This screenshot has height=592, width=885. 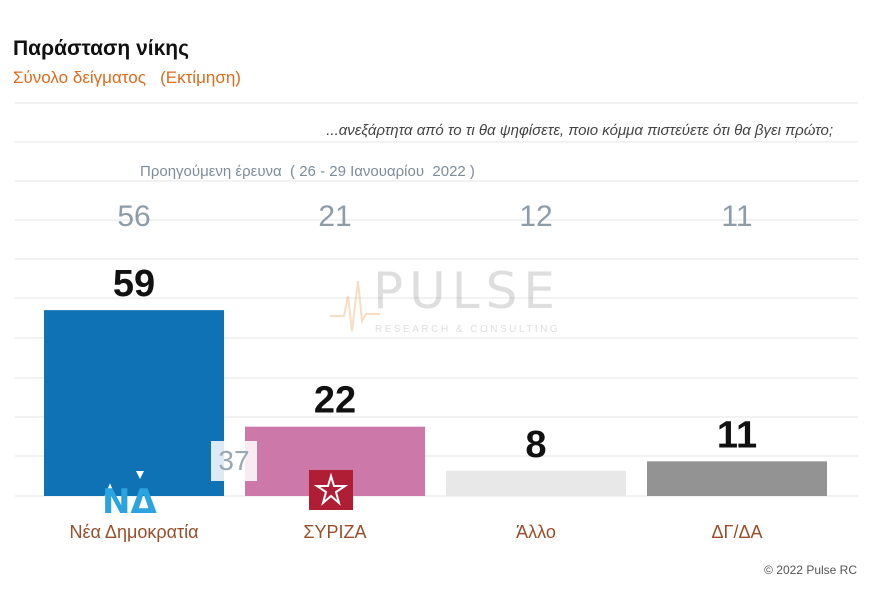 I want to click on category-label: ΣΥΡΙΖΑ, so click(x=334, y=532).